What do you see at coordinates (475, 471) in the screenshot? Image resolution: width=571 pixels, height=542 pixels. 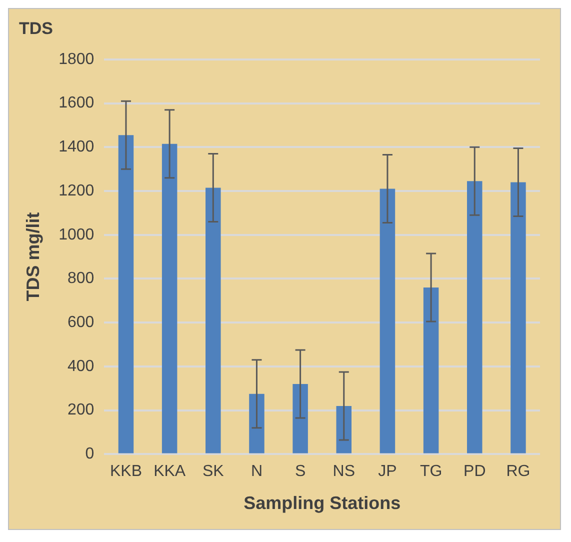 I see `x-tick-label: PD` at bounding box center [475, 471].